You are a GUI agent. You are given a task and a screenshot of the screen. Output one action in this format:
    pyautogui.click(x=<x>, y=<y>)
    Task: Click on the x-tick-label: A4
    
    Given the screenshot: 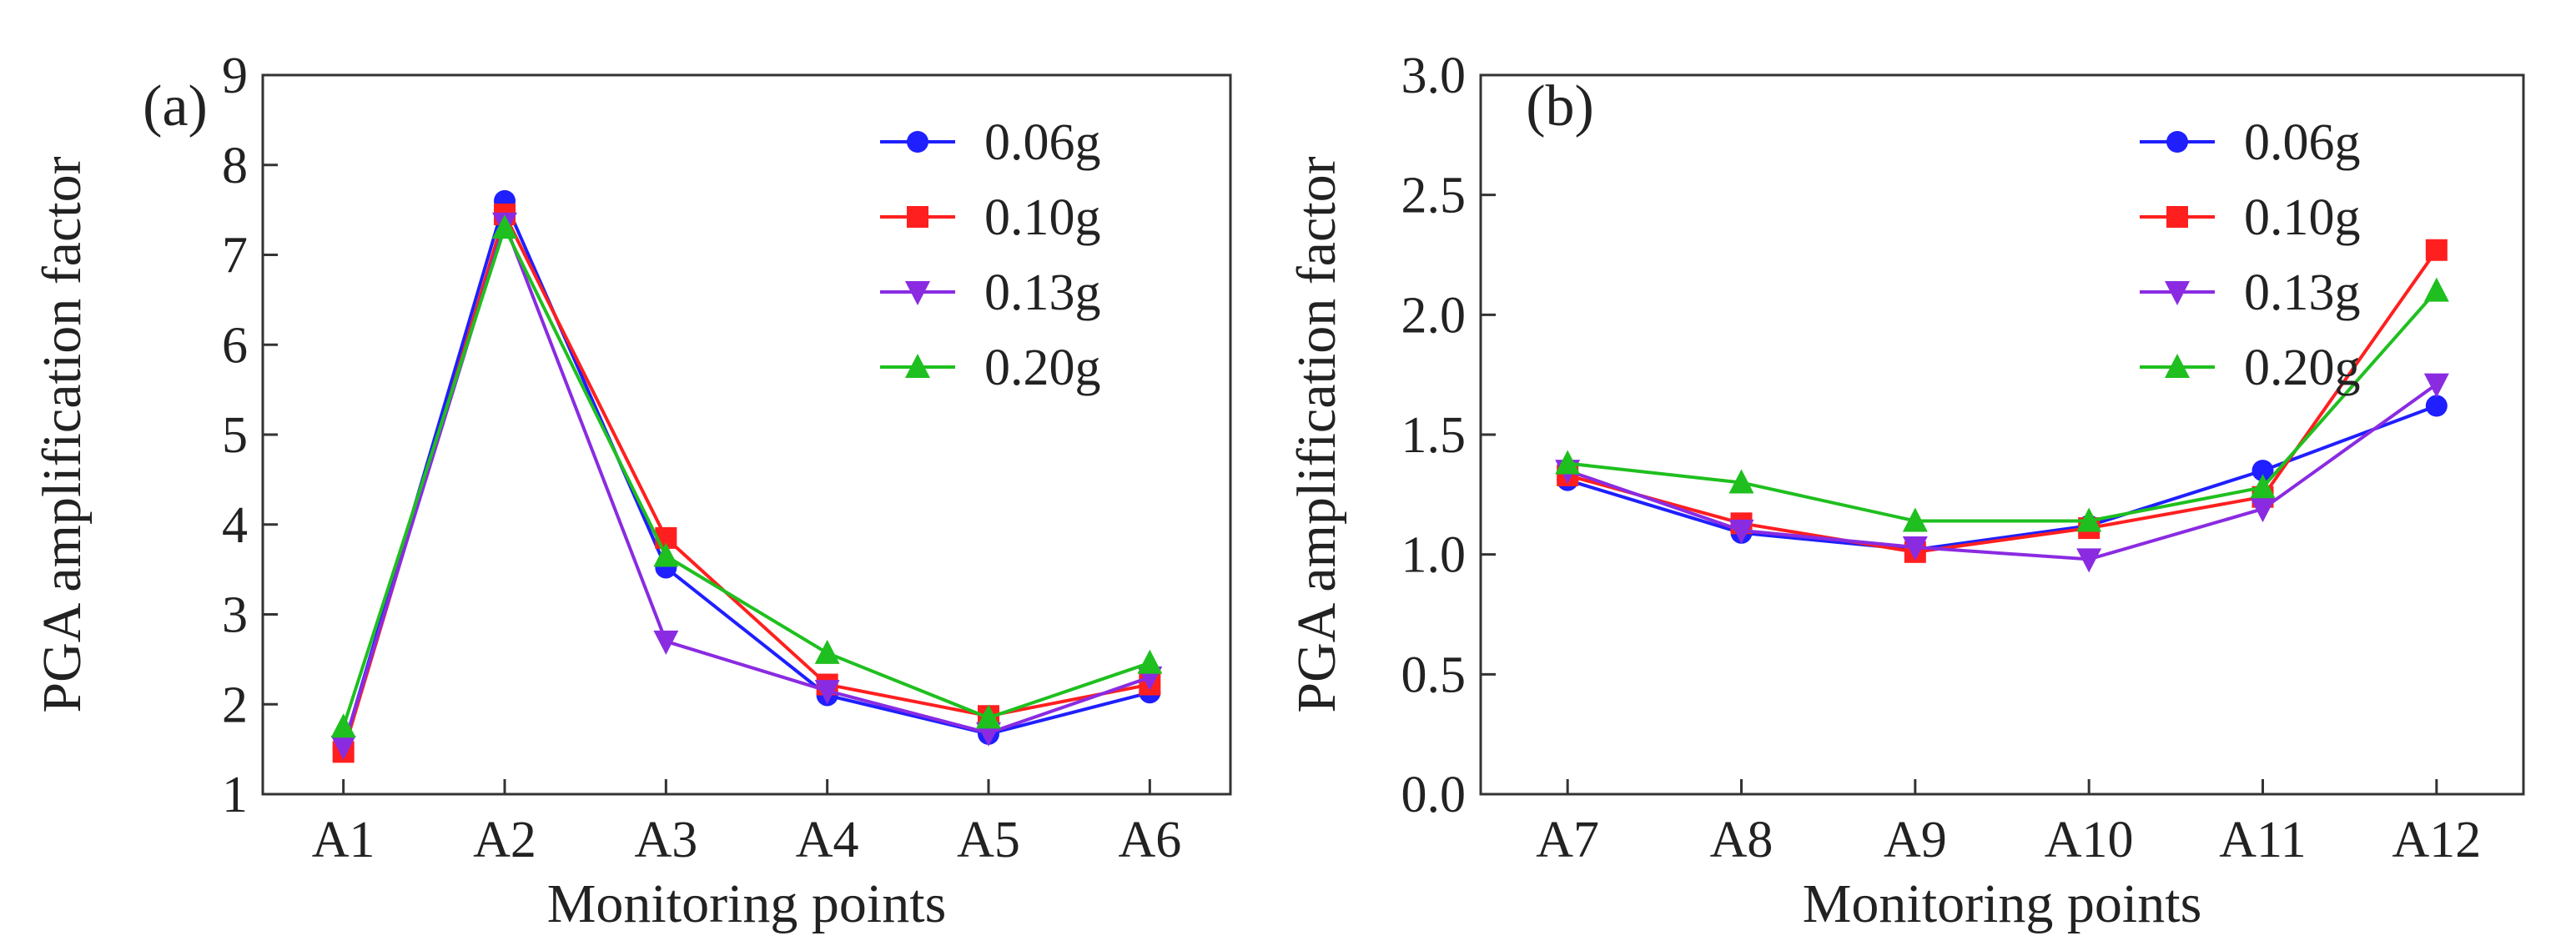 What is the action you would take?
    pyautogui.click(x=827, y=840)
    